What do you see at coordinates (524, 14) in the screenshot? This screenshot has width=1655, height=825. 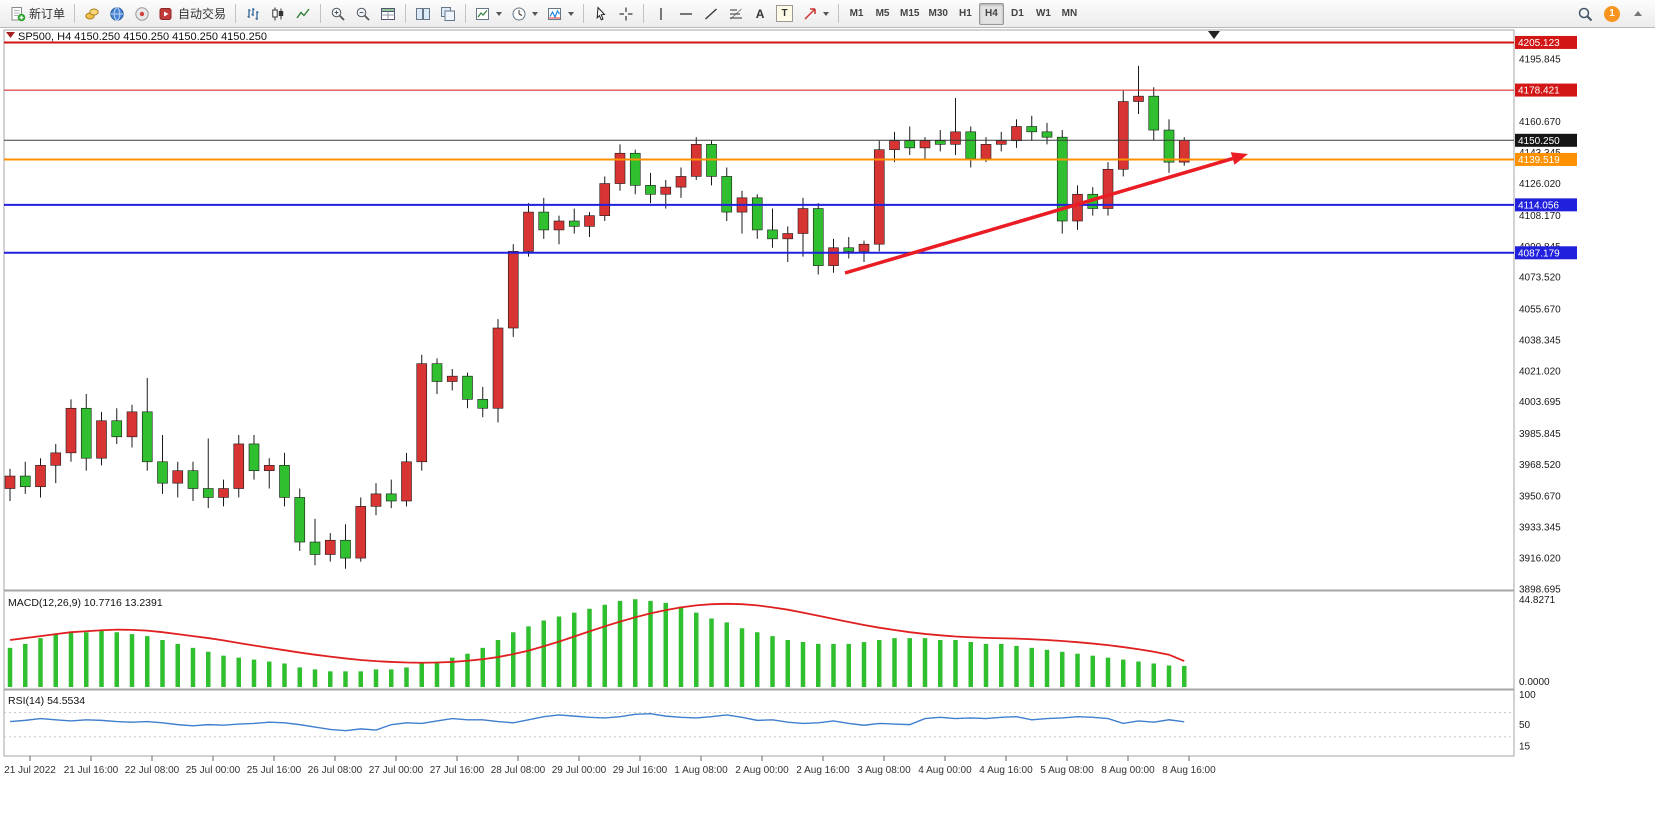 I see `period-dropdown` at bounding box center [524, 14].